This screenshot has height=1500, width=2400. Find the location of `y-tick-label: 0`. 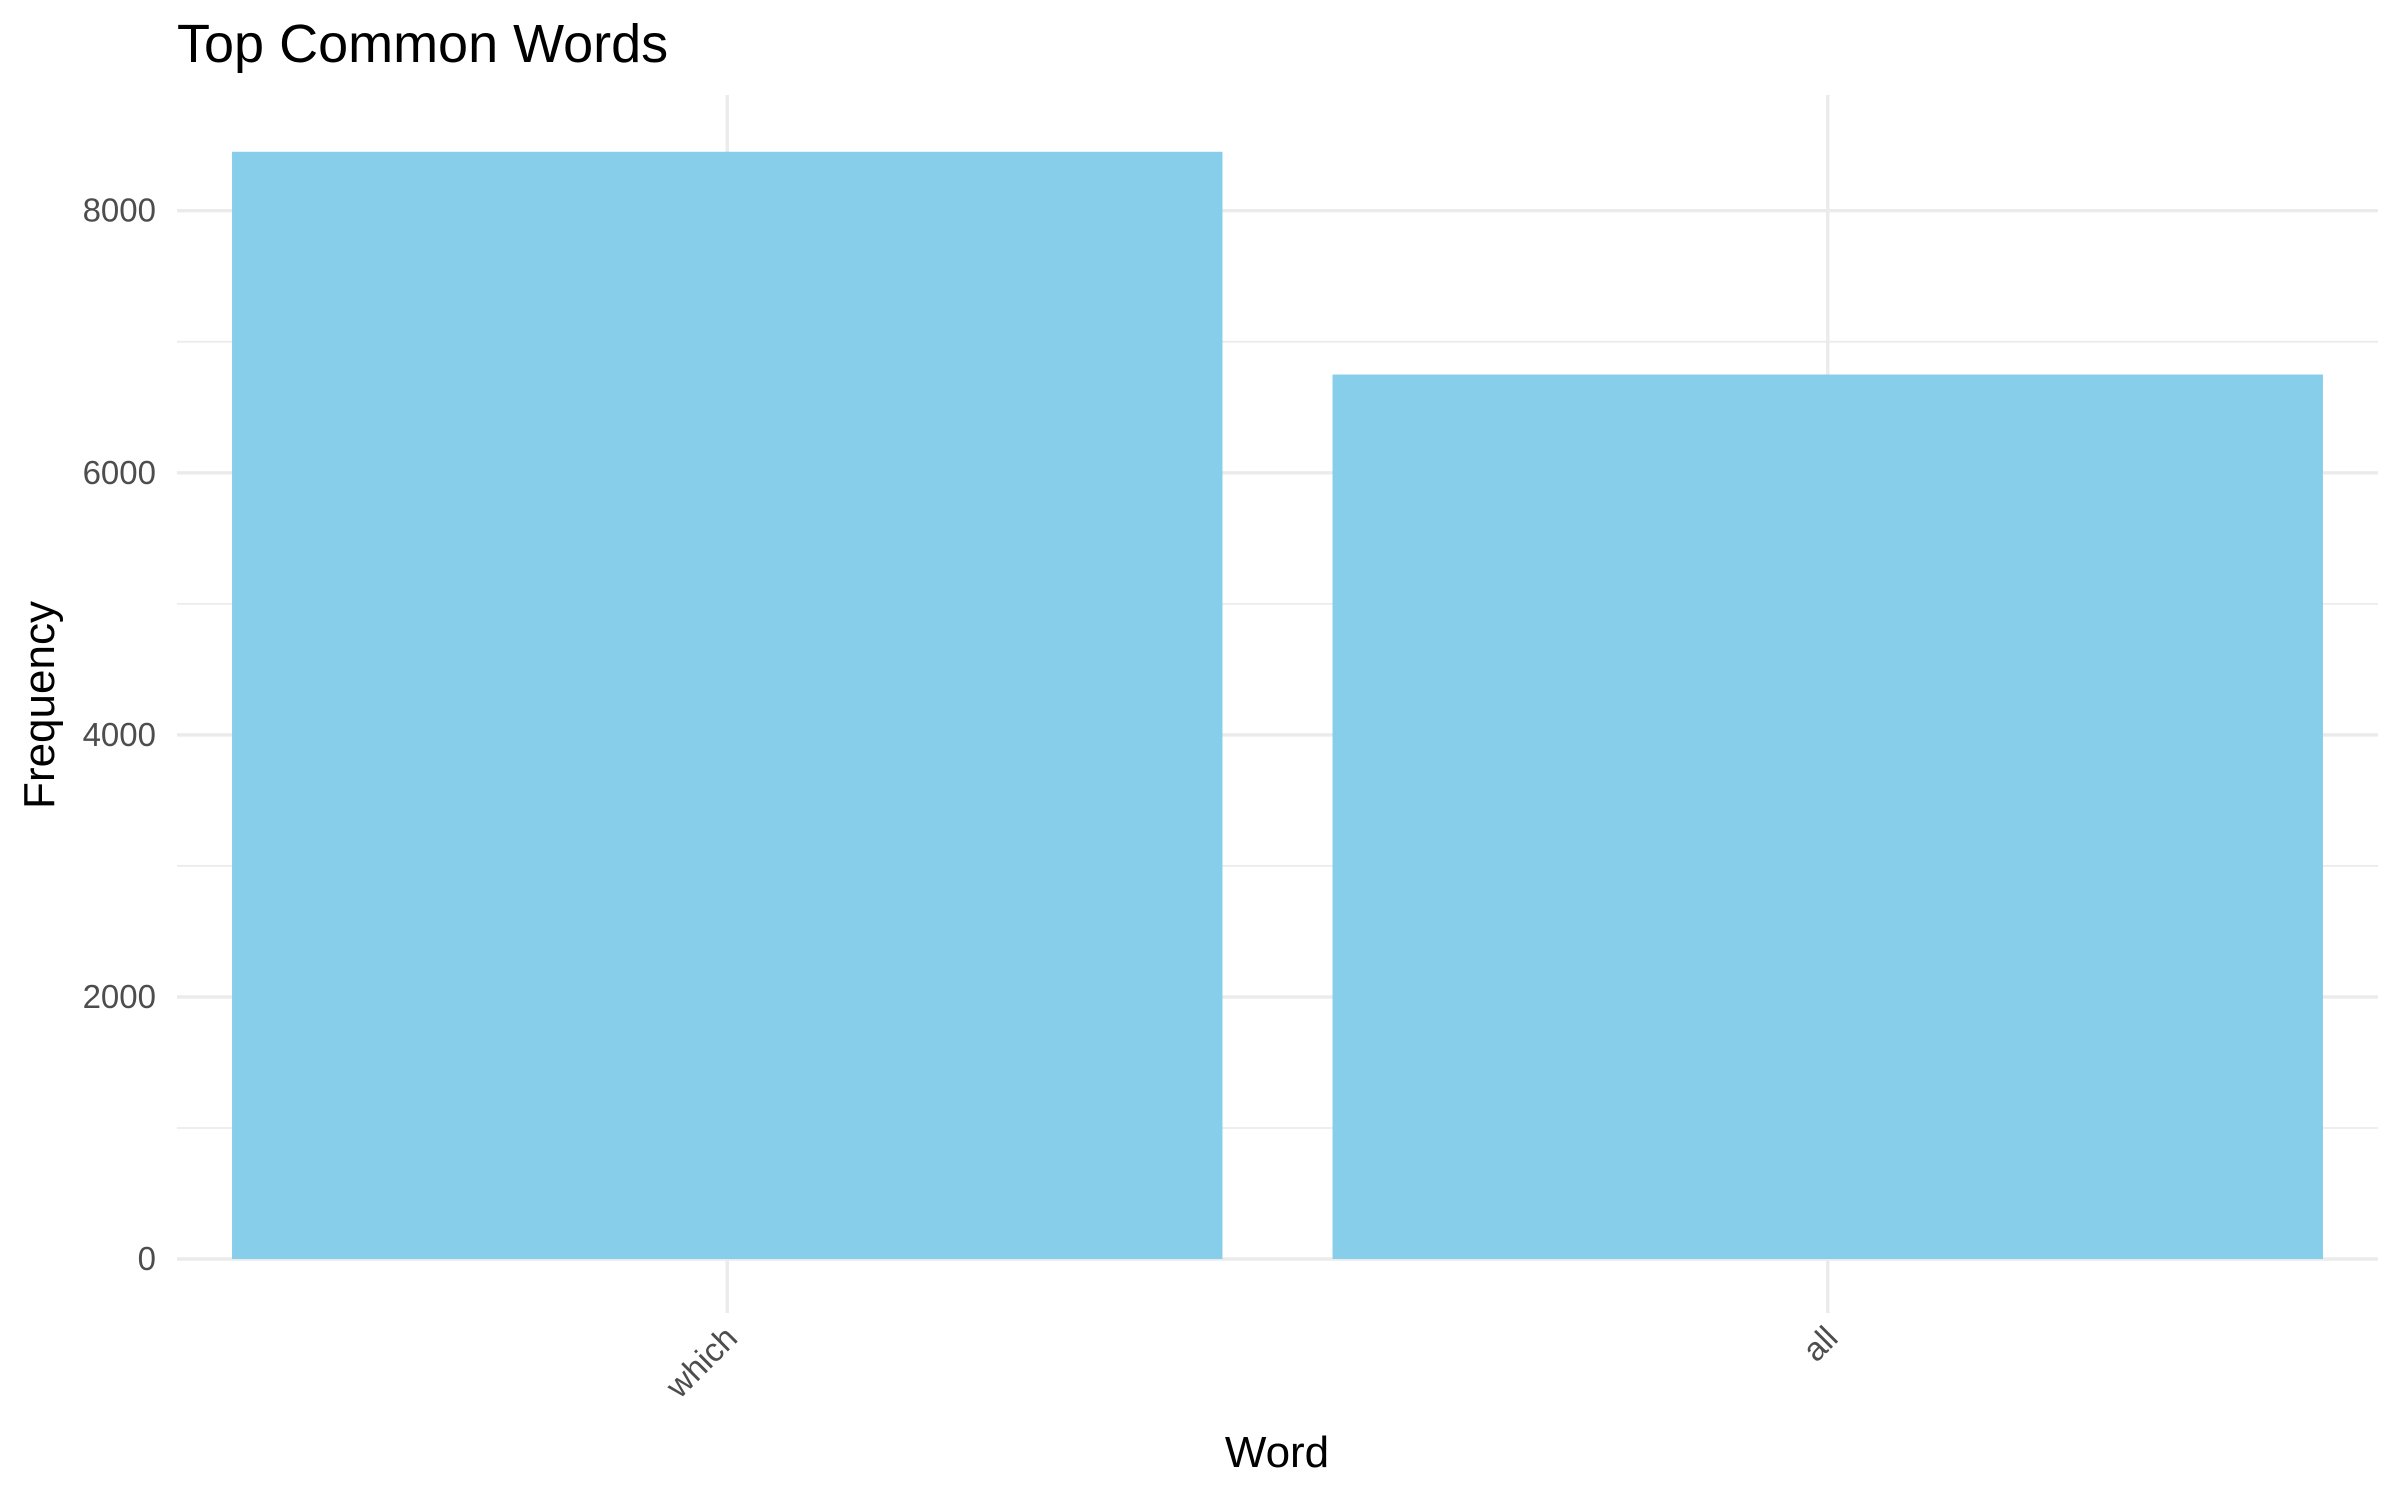

y-tick-label: 0 is located at coordinates (147, 1258).